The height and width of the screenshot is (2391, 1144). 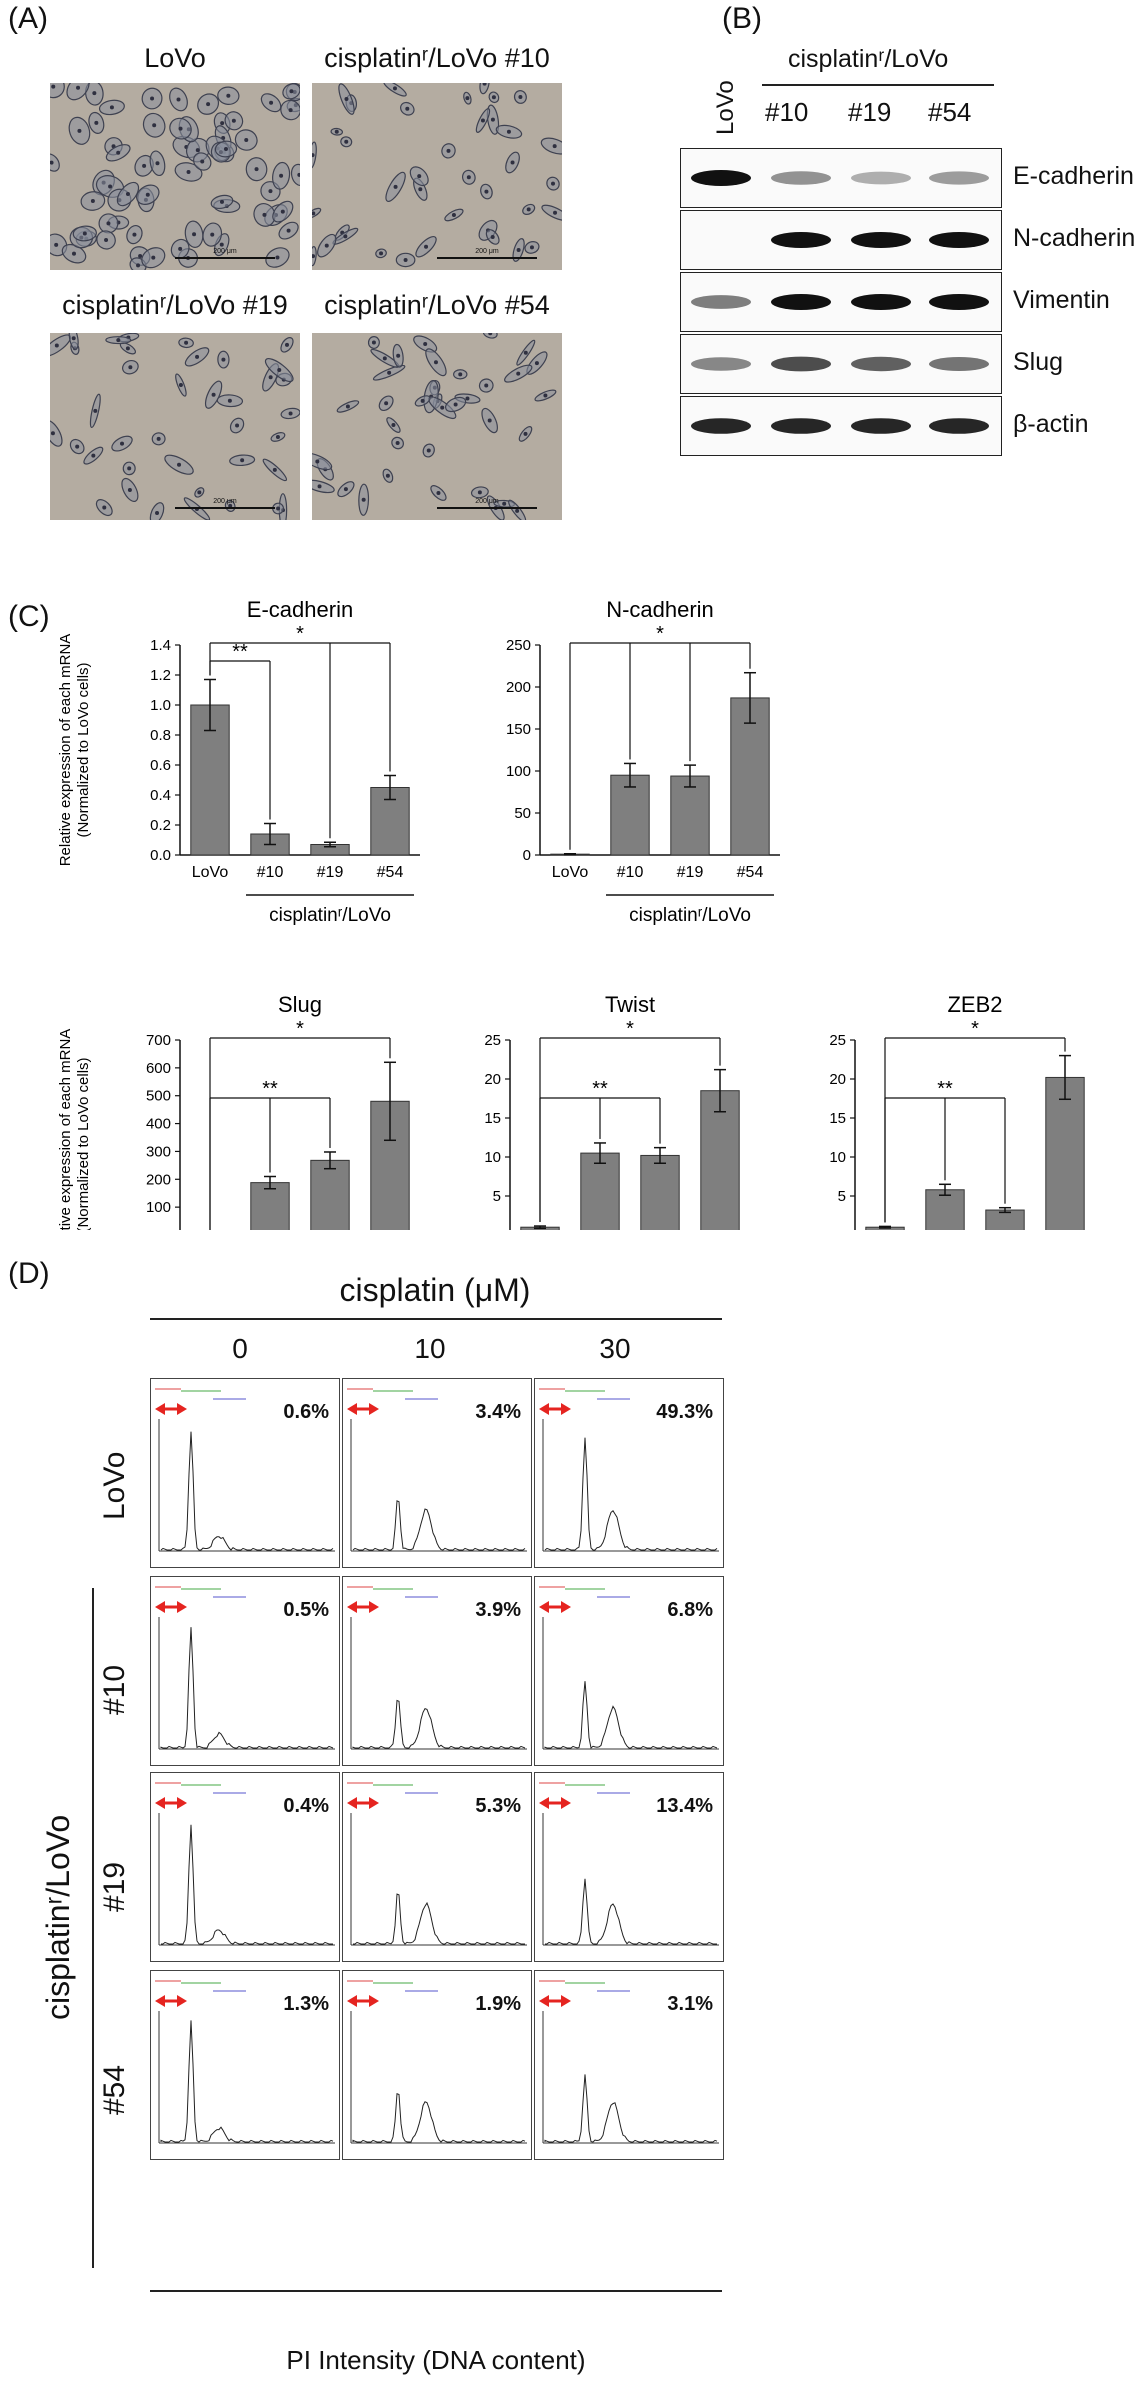 What do you see at coordinates (29, 1273) in the screenshot?
I see `panel-d-label: (D)` at bounding box center [29, 1273].